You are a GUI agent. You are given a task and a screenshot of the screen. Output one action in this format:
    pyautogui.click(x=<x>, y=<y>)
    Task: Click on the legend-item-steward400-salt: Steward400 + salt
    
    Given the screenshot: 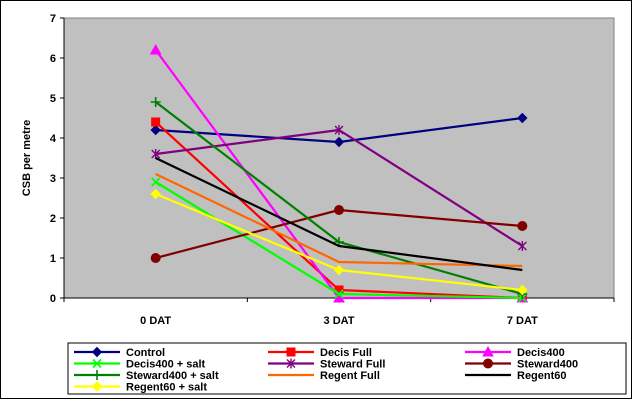 What is the action you would take?
    pyautogui.click(x=146, y=376)
    